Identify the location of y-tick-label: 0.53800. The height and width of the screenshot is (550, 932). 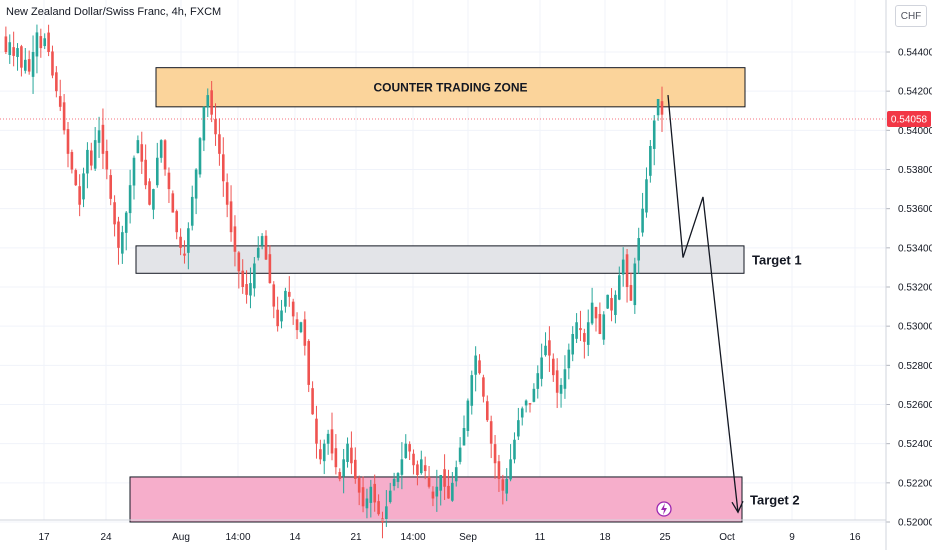
(915, 170).